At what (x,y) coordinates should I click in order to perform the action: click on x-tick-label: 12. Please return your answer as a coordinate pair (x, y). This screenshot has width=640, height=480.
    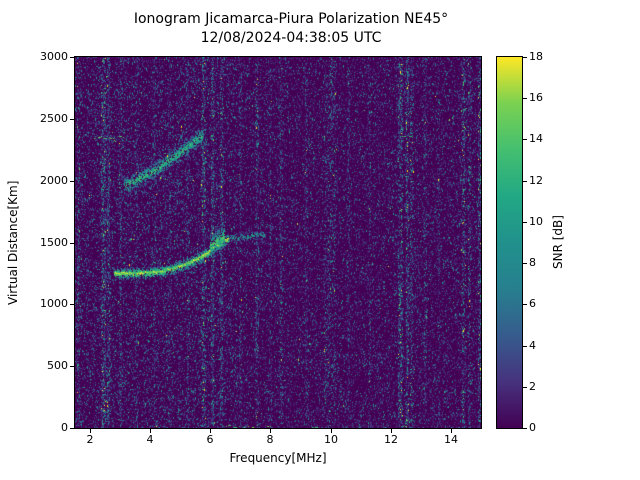
    Looking at the image, I should click on (391, 439).